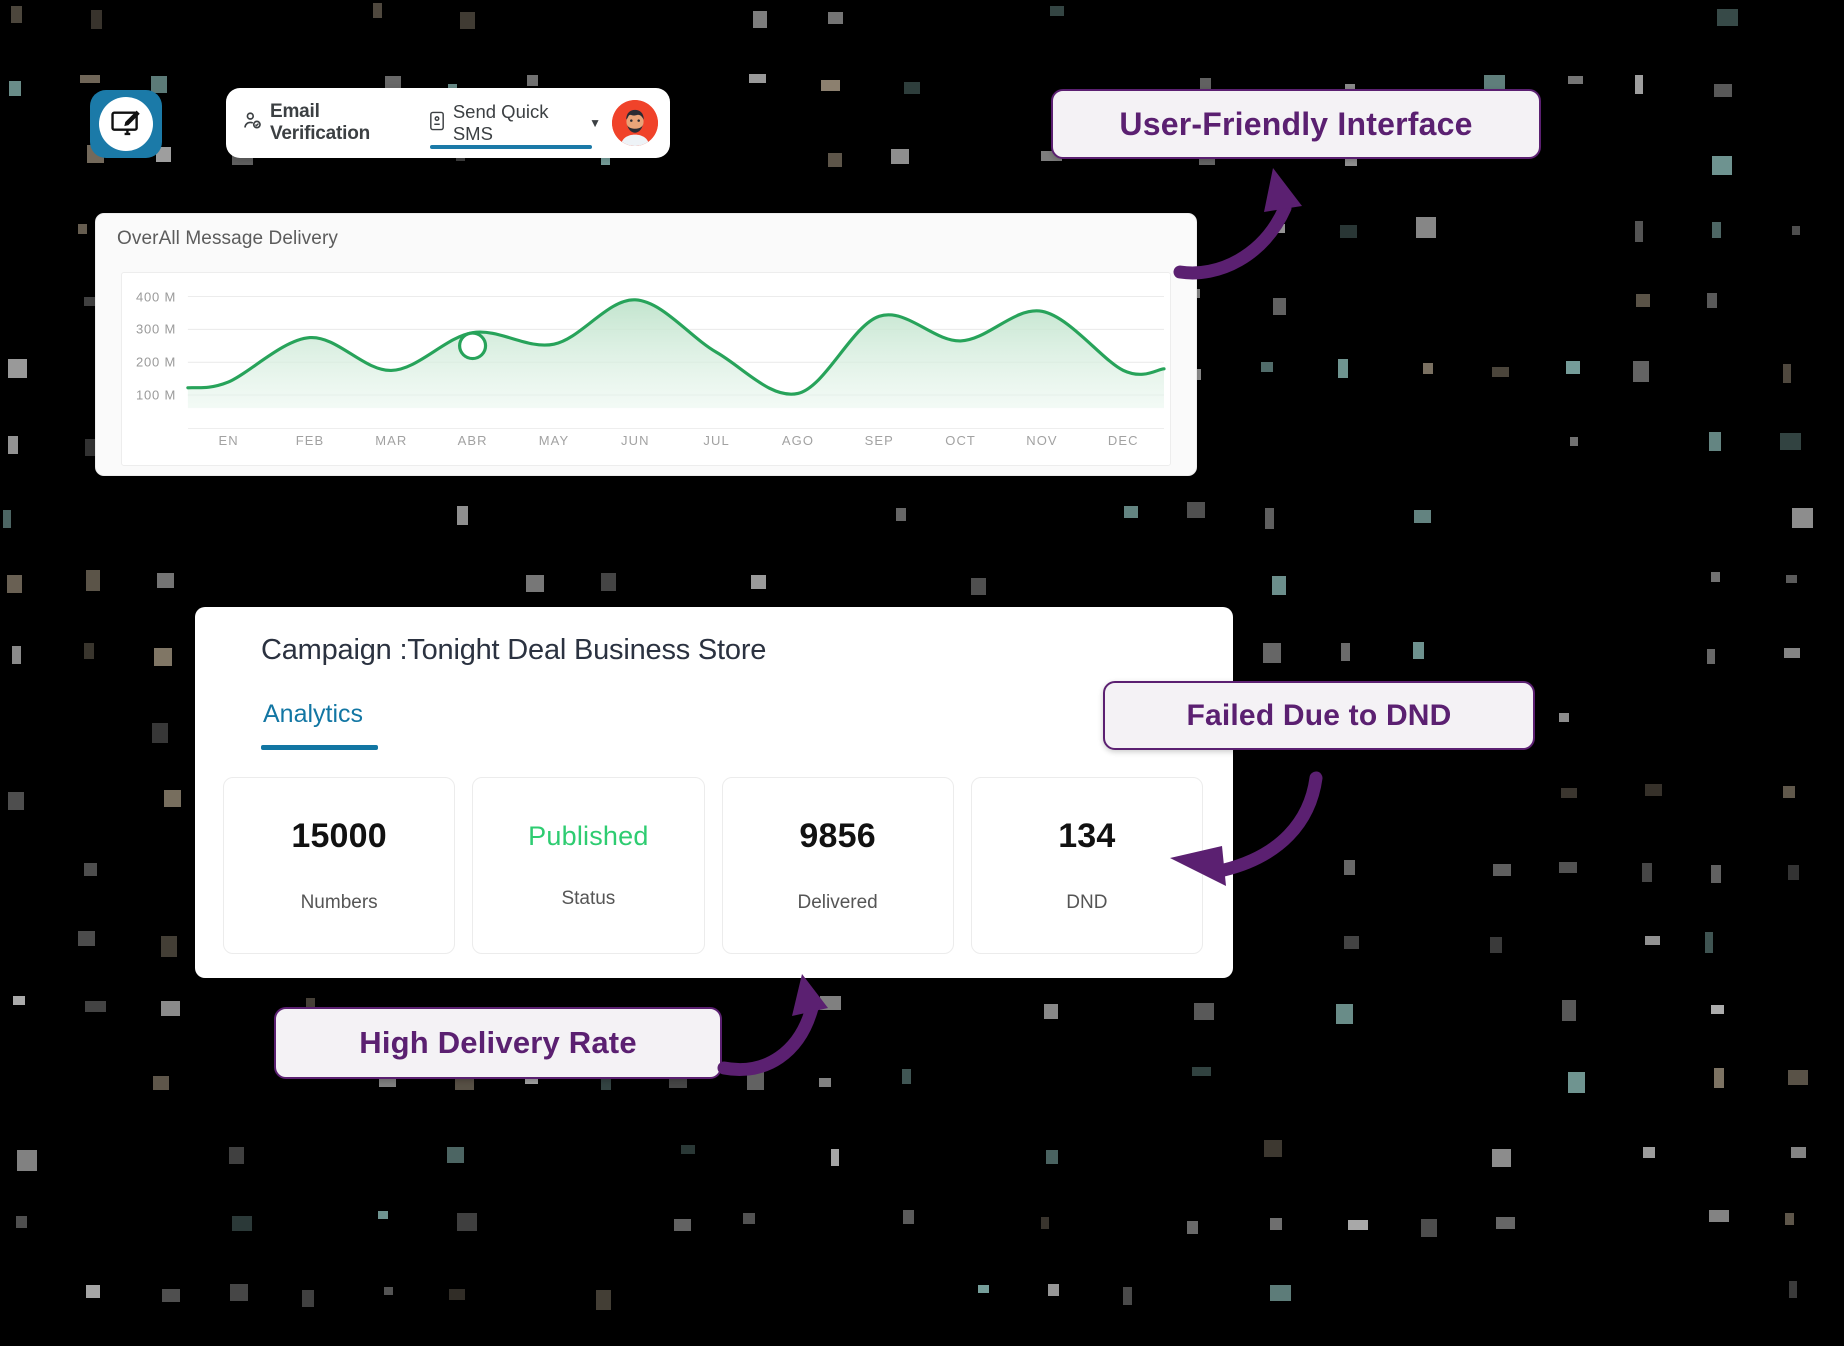  What do you see at coordinates (228, 440) in the screenshot?
I see `chart-x-tick: EN` at bounding box center [228, 440].